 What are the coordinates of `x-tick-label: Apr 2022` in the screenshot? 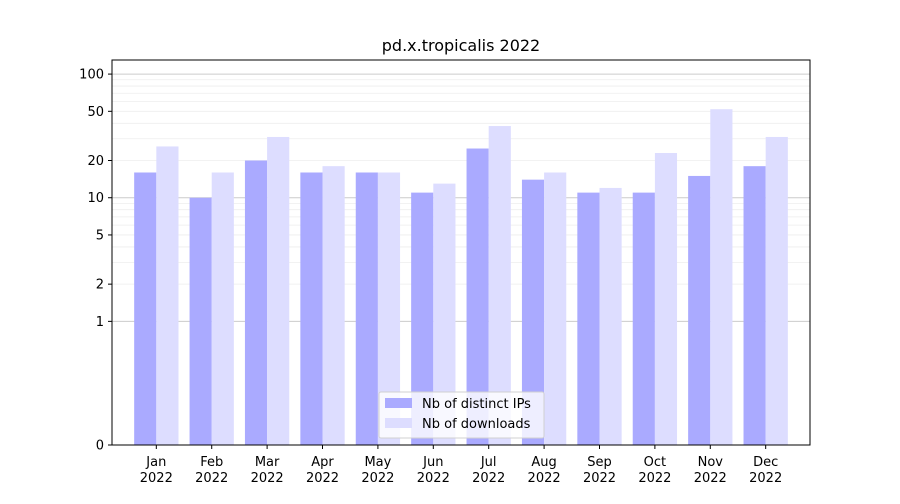 It's located at (322, 470).